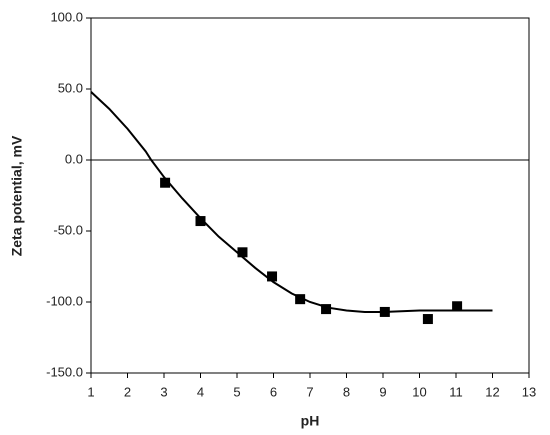  I want to click on x-tick-label: 6, so click(273, 391).